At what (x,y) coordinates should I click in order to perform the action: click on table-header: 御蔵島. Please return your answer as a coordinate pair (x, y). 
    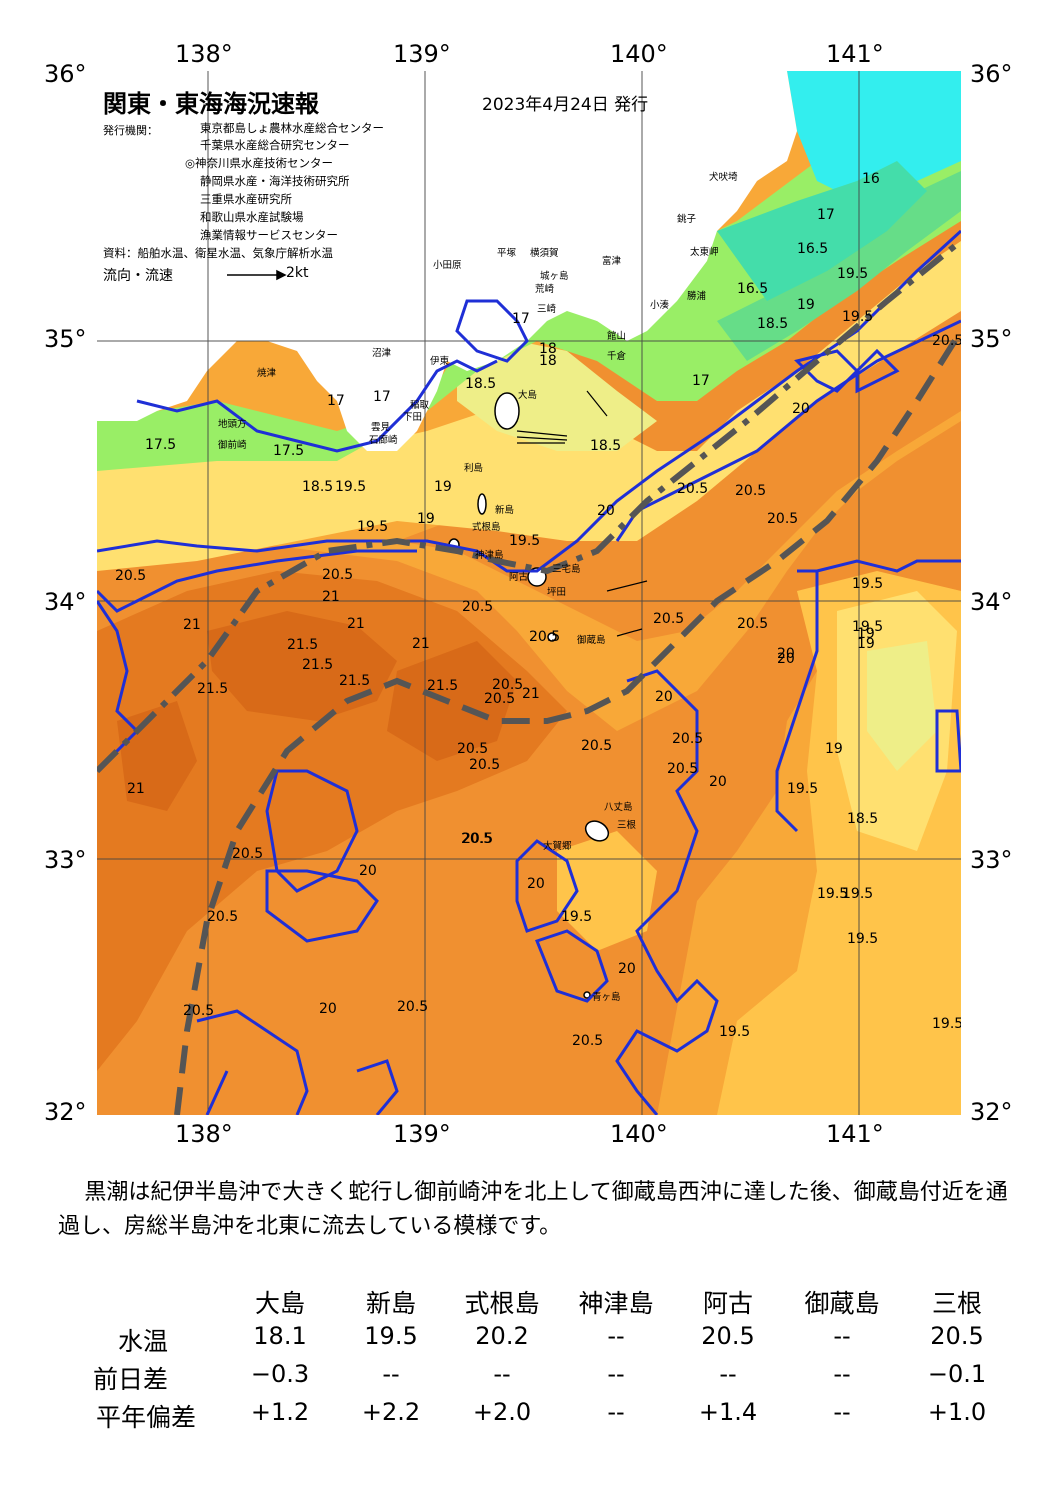
    Looking at the image, I should click on (842, 1303).